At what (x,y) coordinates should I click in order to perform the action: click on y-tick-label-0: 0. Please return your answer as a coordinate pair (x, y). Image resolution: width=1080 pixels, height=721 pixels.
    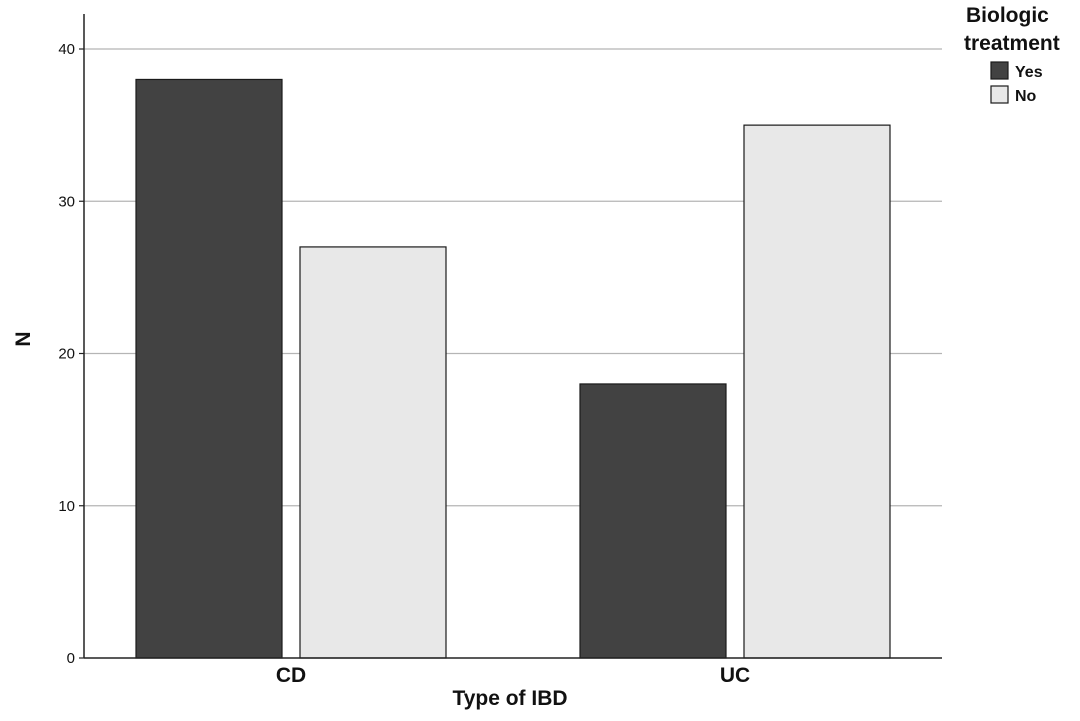
    Looking at the image, I should click on (71, 658).